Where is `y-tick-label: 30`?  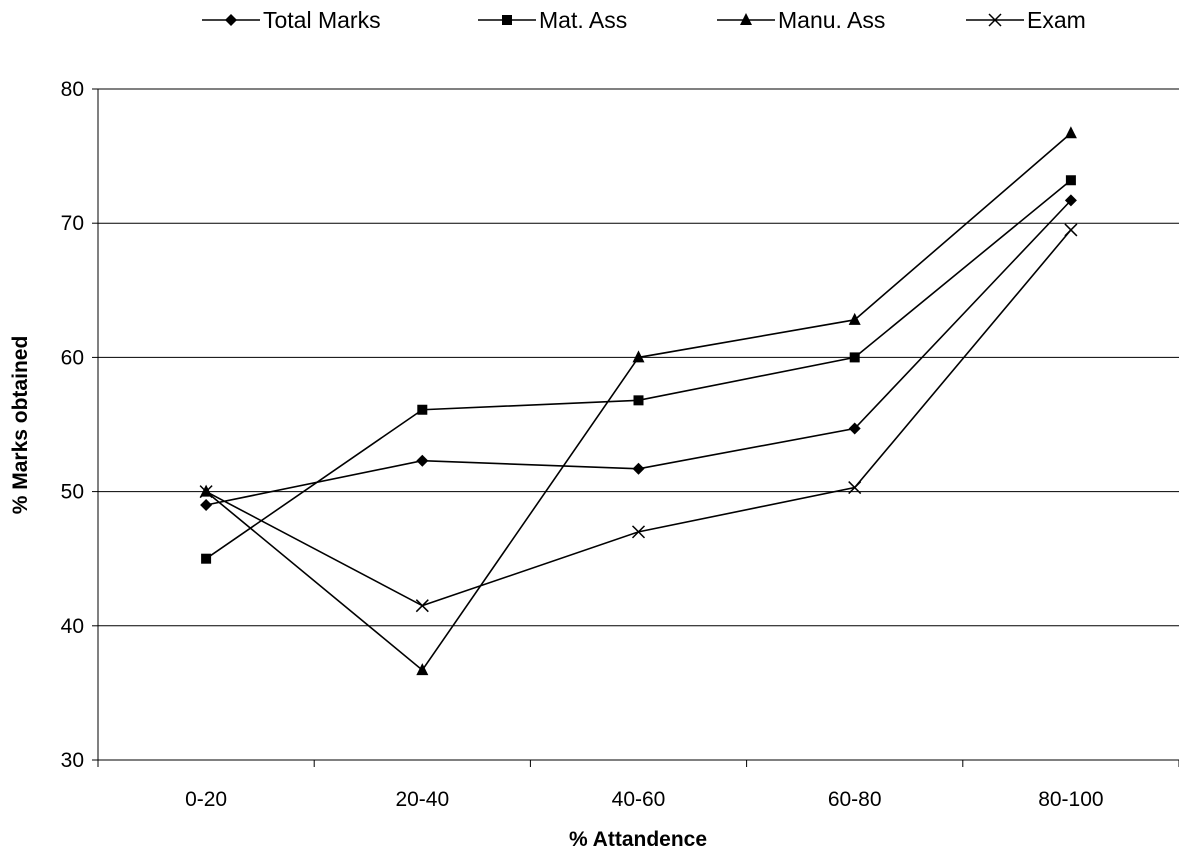
y-tick-label: 30 is located at coordinates (72, 760).